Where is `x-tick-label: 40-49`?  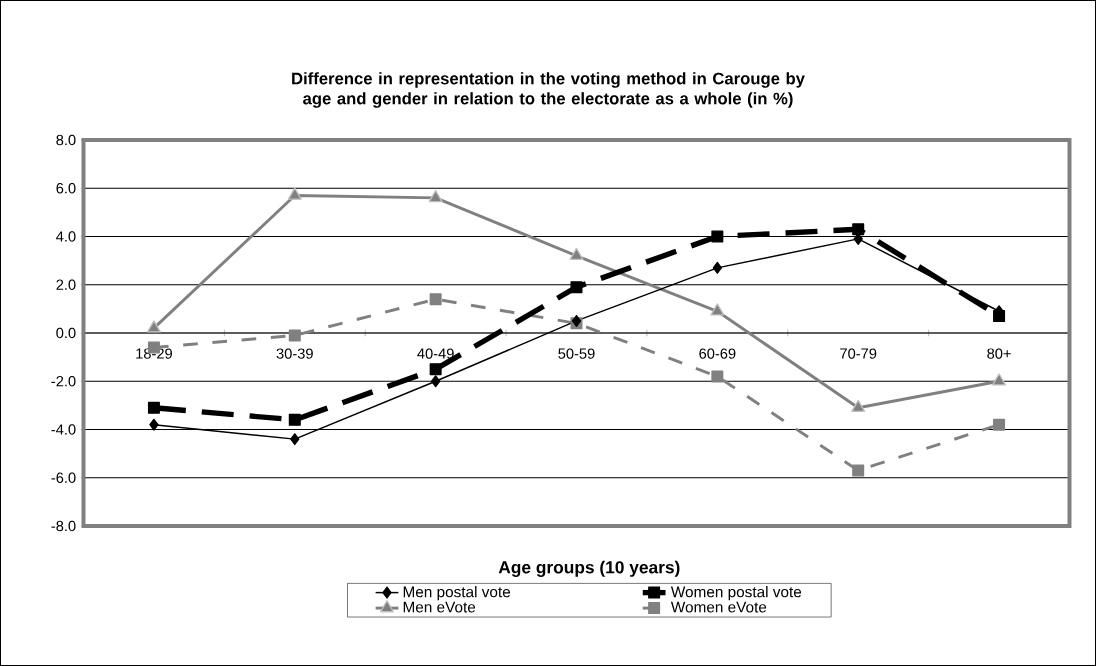
x-tick-label: 40-49 is located at coordinates (435, 353).